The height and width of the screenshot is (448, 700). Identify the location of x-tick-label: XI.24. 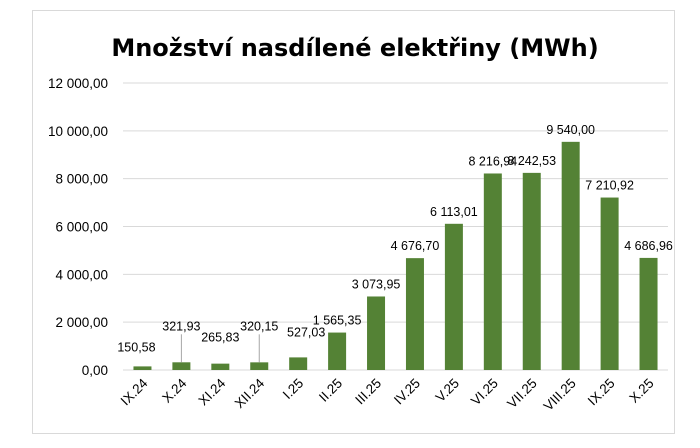
(212, 391).